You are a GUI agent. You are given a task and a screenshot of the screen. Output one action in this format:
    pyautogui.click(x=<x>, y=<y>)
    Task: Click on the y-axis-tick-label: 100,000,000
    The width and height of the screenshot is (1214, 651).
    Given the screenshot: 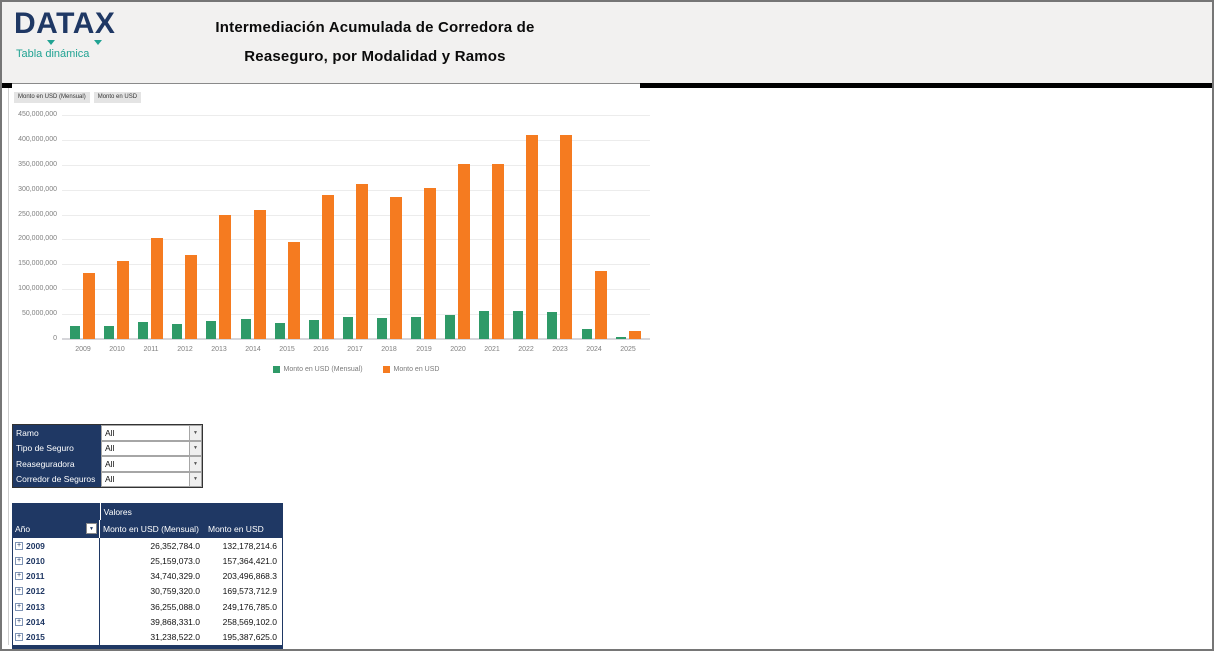 What is the action you would take?
    pyautogui.click(x=37, y=288)
    